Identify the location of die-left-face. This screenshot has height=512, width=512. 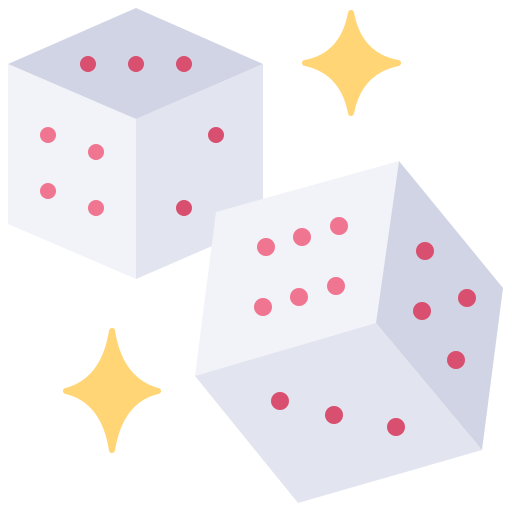
(72, 171).